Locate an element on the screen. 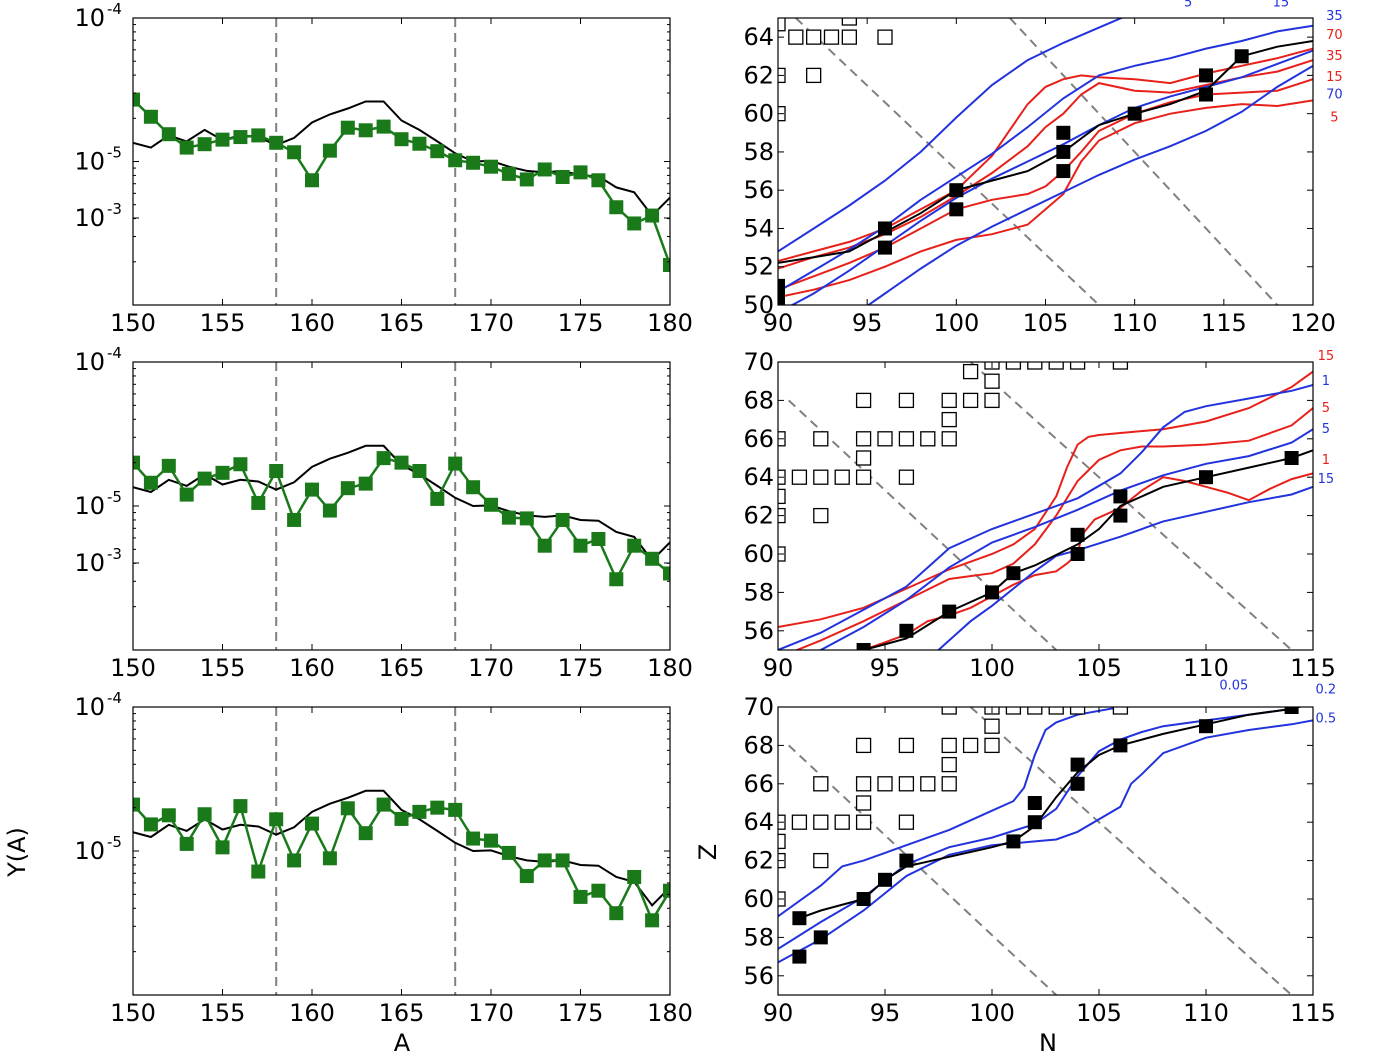 The height and width of the screenshot is (1059, 1374). y-tick-label: 70 is located at coordinates (758, 362).